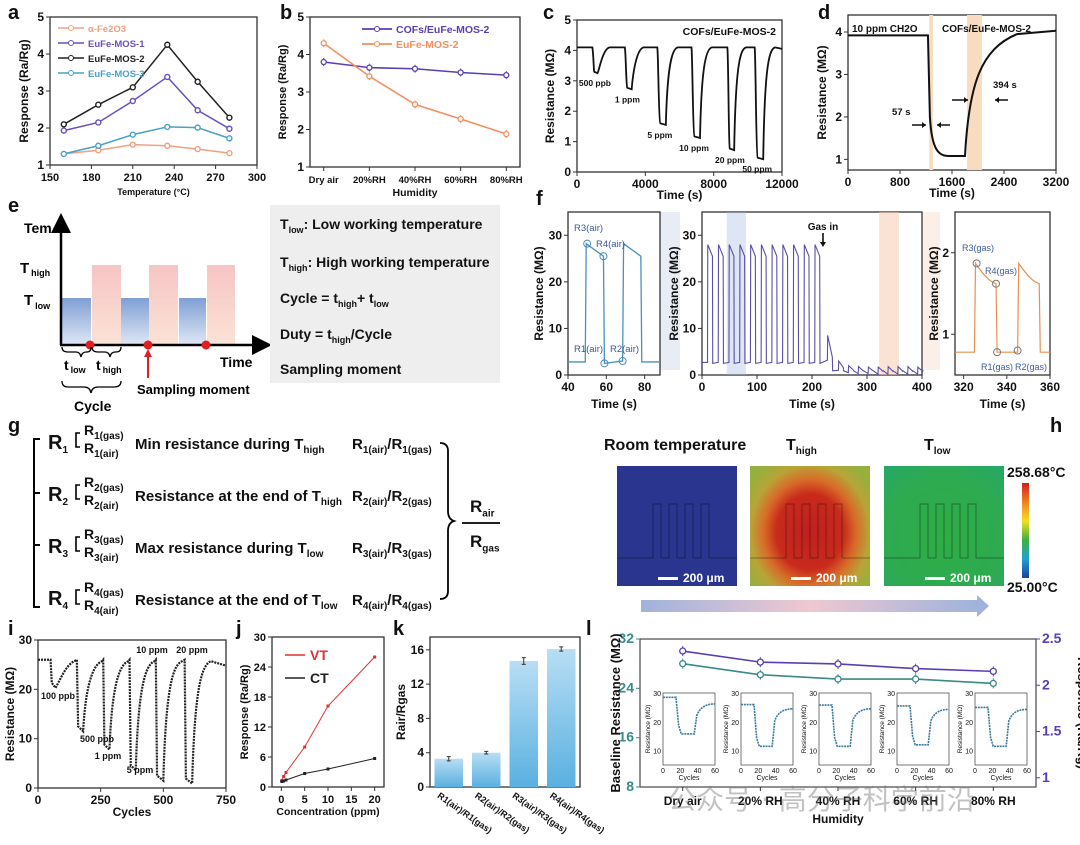 The image size is (1080, 845). Describe the element at coordinates (101, 502) in the screenshot. I see `g-r2-air: R2(air)` at that location.